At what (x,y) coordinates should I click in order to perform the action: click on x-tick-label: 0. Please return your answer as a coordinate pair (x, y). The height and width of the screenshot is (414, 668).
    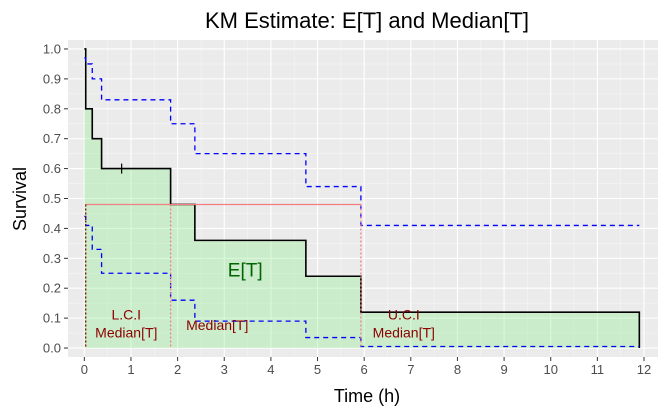
    Looking at the image, I should click on (84, 369).